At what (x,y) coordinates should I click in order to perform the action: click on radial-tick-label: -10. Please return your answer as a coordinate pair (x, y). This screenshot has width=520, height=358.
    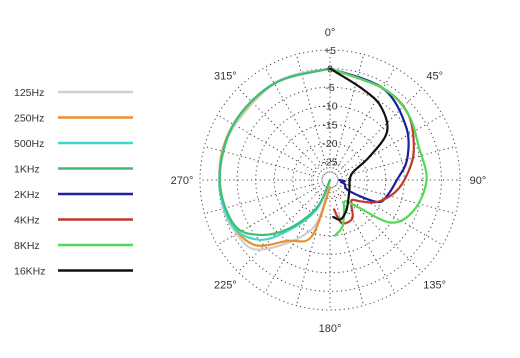
    Looking at the image, I should click on (329, 107).